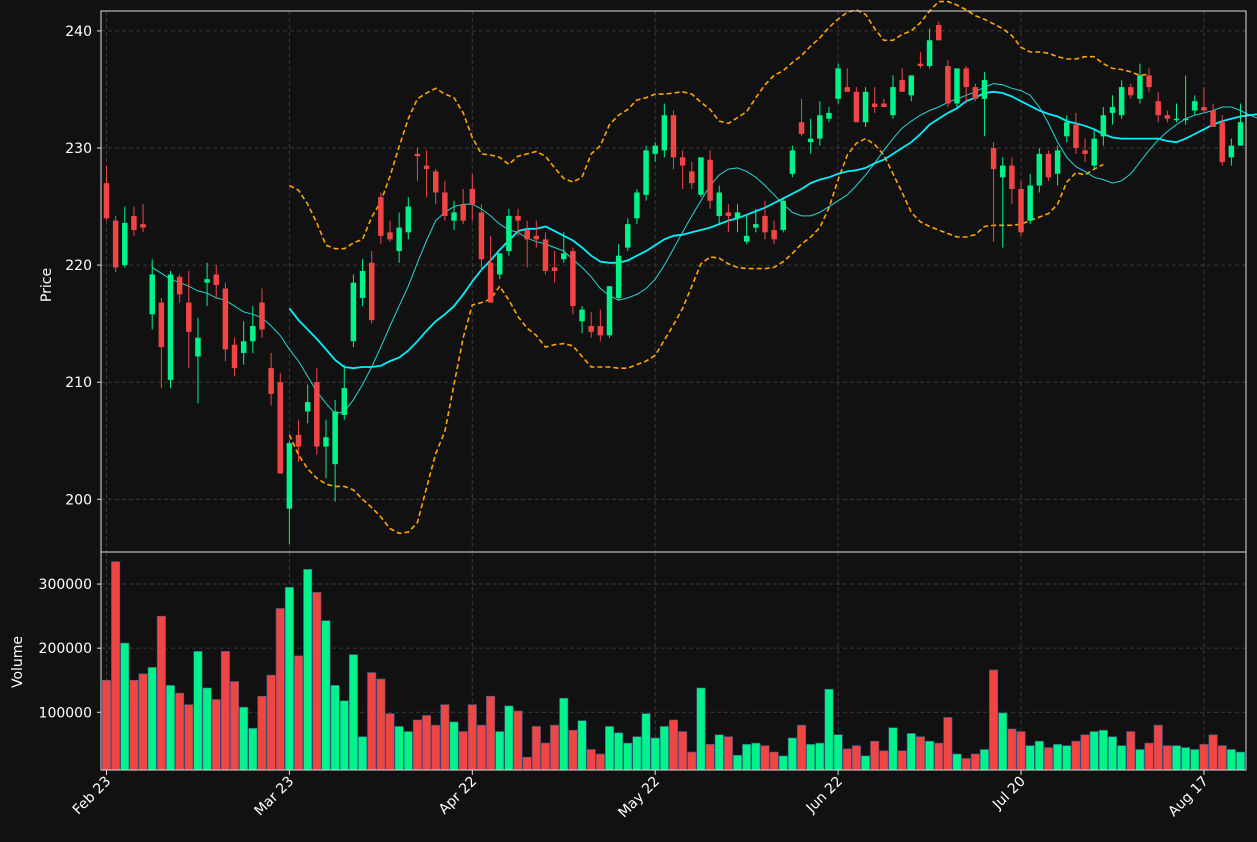  I want to click on volume-tick-label: 300000, so click(65, 585).